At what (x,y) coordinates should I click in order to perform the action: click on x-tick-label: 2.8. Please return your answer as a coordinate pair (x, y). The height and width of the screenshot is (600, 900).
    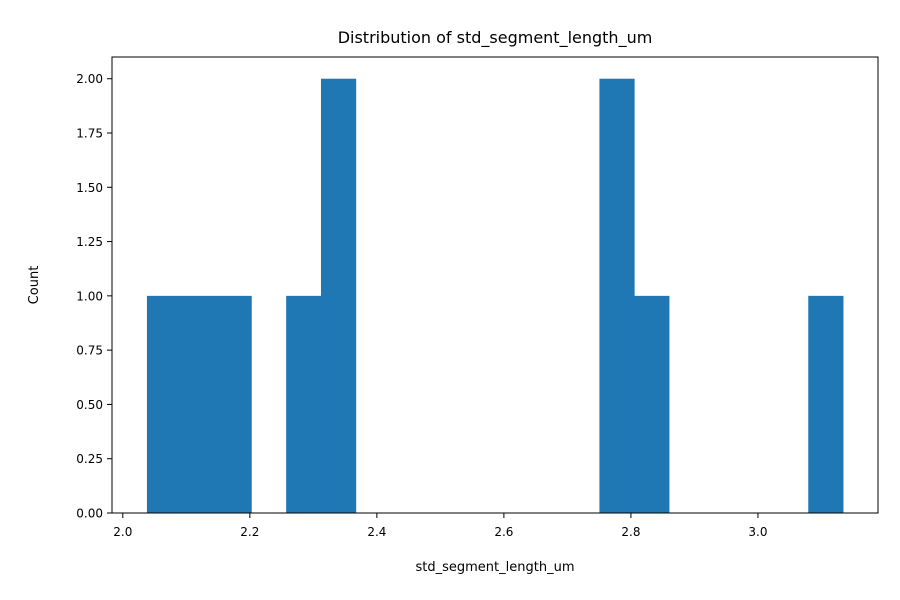
    Looking at the image, I should click on (630, 532).